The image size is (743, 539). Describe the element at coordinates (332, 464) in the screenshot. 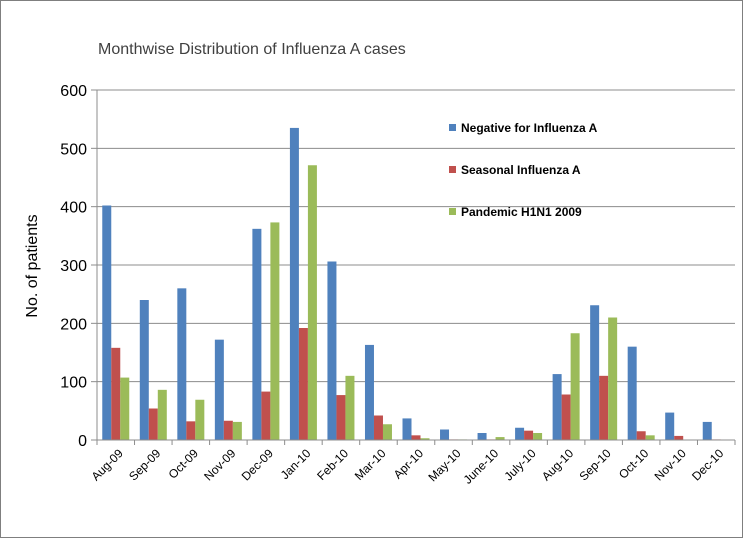

I see `x-tick-label: Feb-10` at that location.